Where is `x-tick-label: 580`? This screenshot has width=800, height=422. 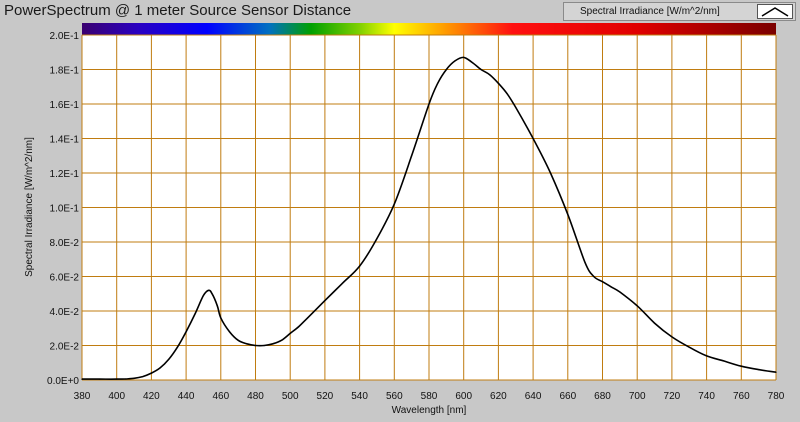
x-tick-label: 580 is located at coordinates (429, 396).